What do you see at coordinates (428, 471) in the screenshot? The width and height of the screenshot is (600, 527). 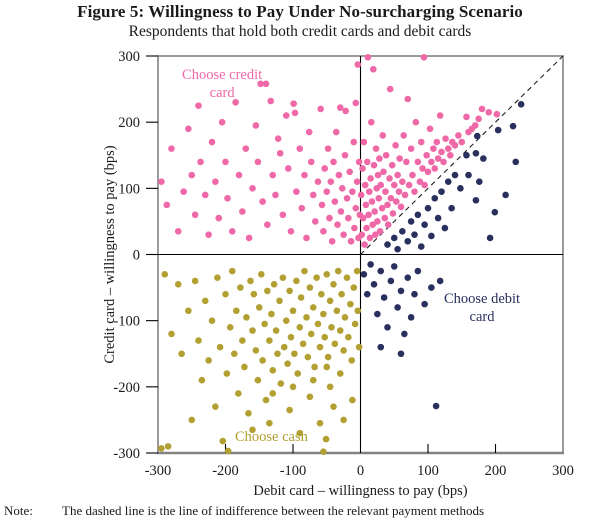 I see `x-tick-label: 100` at bounding box center [428, 471].